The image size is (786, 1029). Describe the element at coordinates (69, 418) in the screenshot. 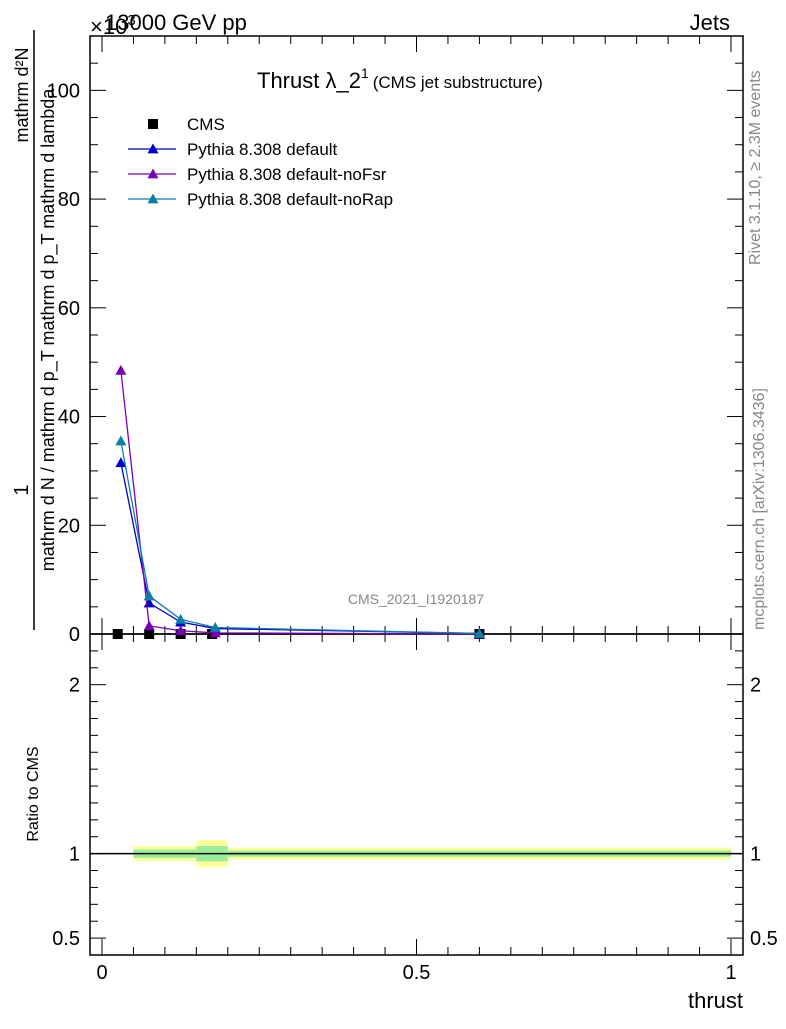

I see `main-ytick-label: 40` at that location.